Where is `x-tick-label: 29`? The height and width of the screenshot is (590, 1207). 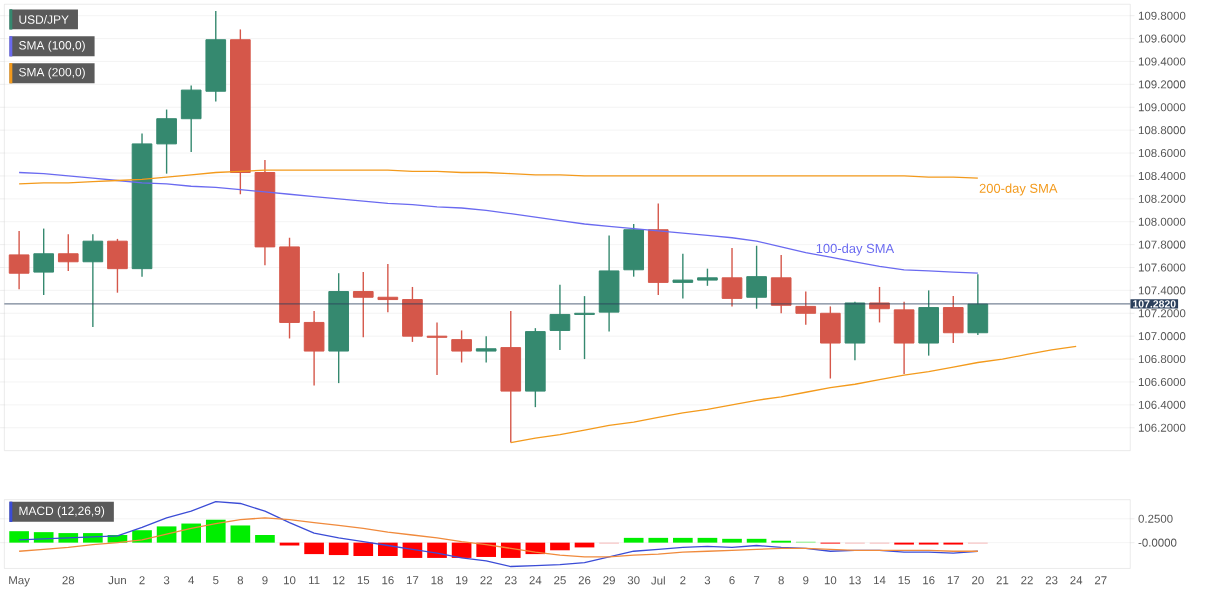 x-tick-label: 29 is located at coordinates (609, 580).